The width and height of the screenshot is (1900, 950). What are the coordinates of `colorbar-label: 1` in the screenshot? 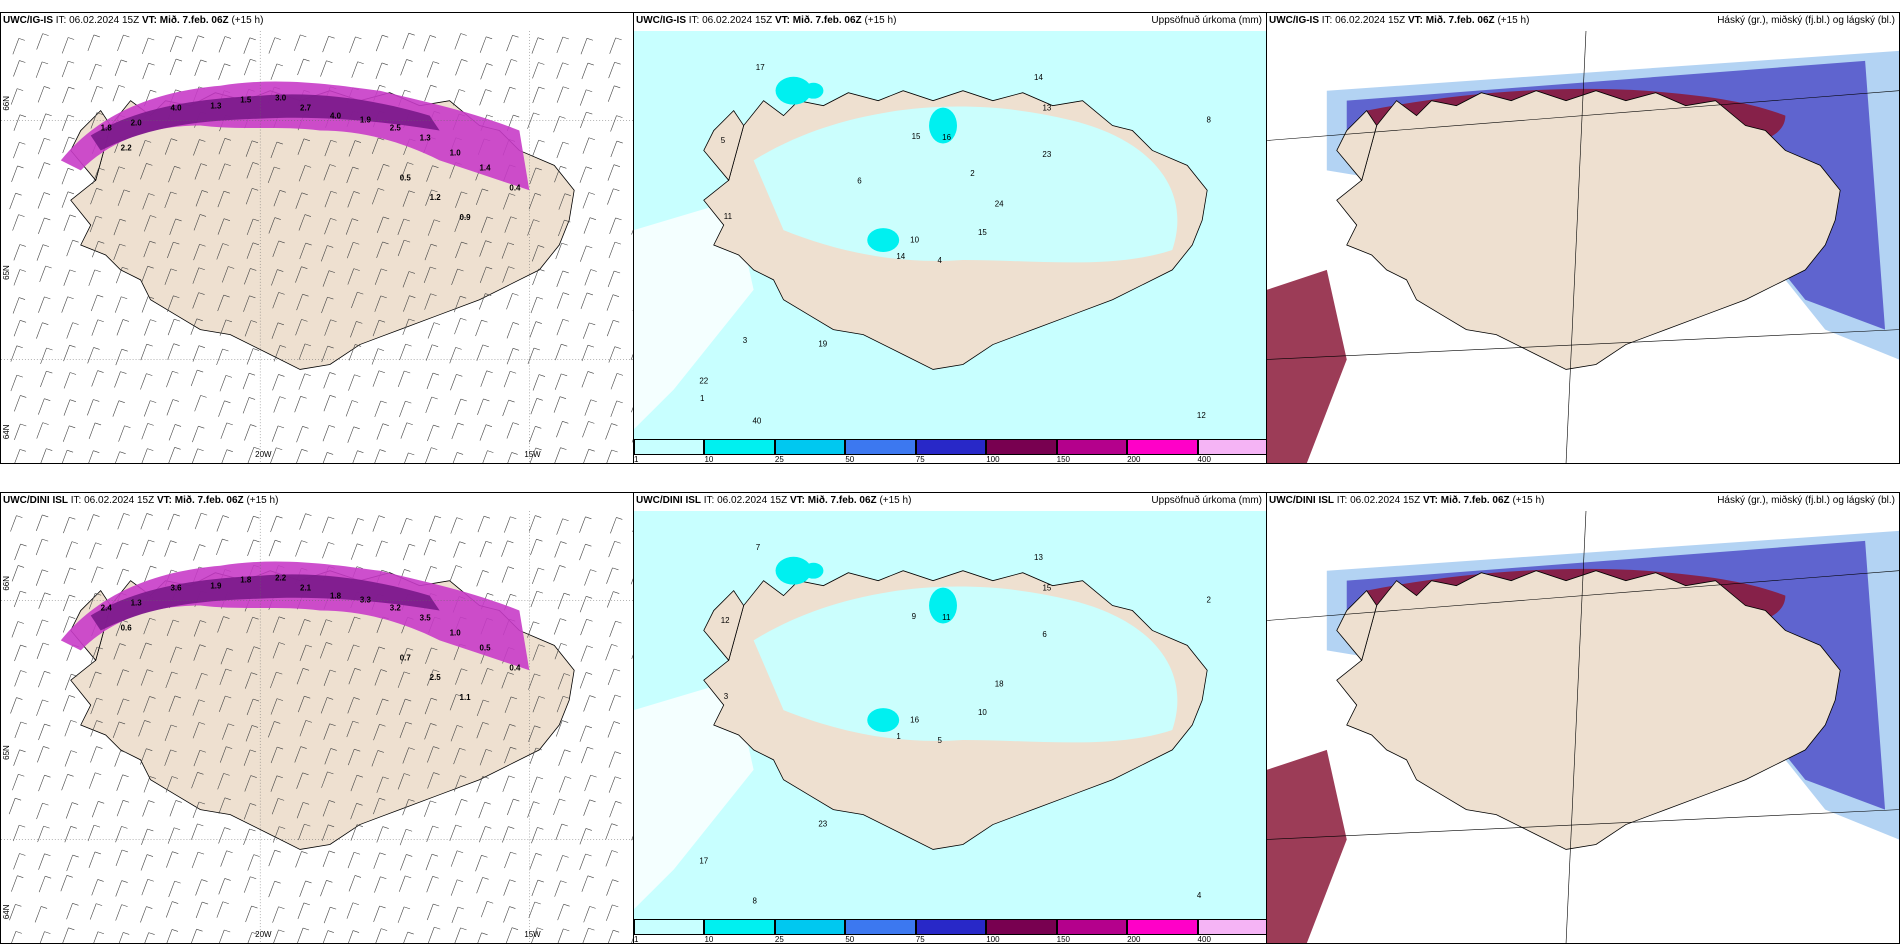 It's located at (636, 939).